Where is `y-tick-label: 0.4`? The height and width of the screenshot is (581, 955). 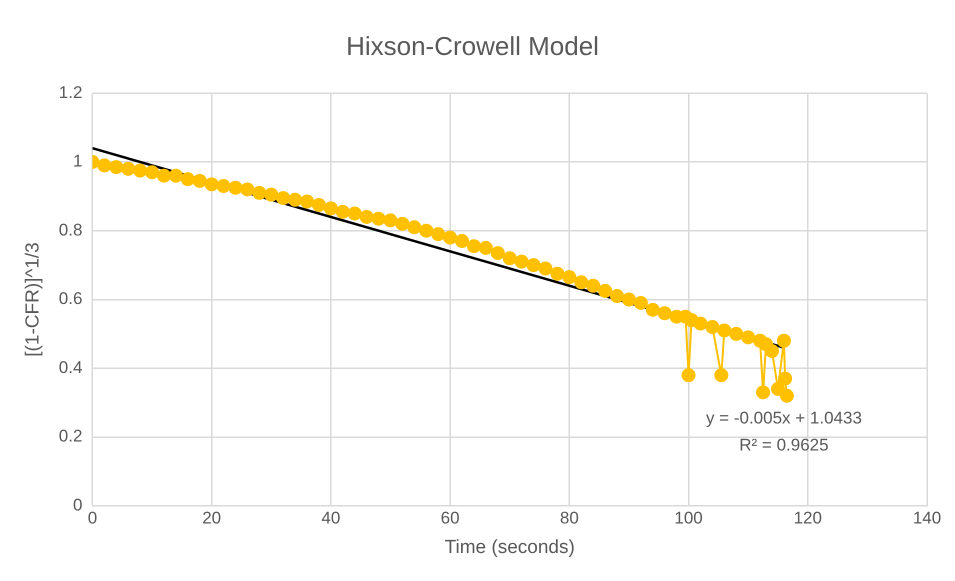 y-tick-label: 0.4 is located at coordinates (70, 367).